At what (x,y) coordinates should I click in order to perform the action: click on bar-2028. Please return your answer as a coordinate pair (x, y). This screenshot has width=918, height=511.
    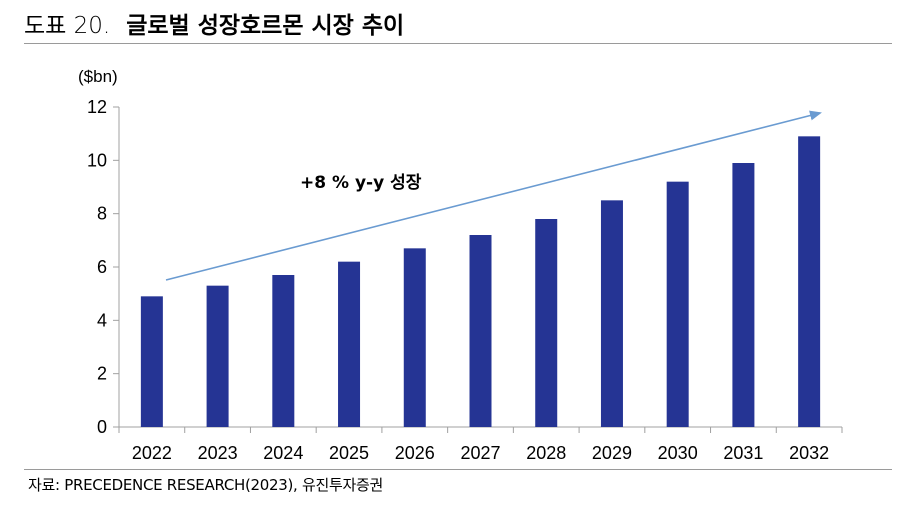
    Looking at the image, I should click on (546, 323).